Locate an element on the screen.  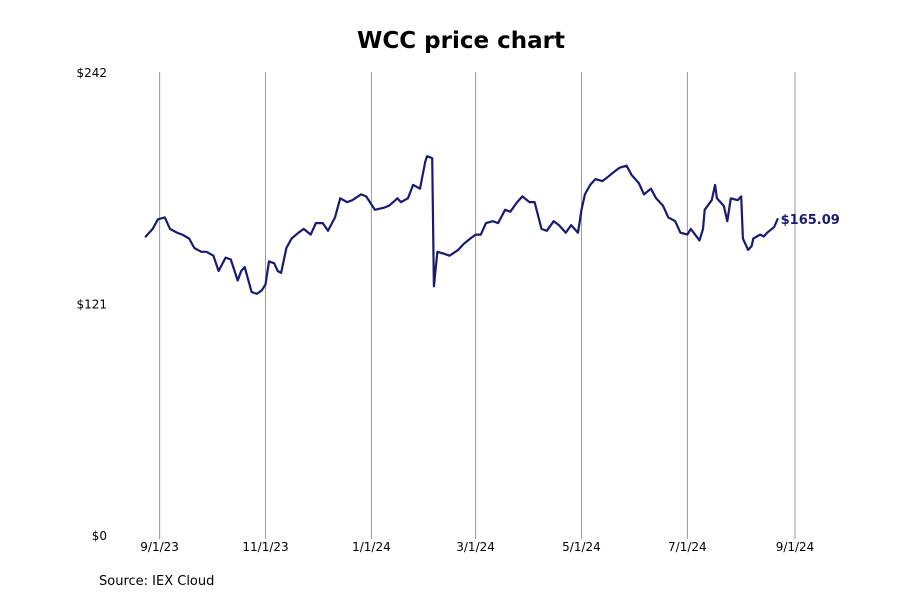
y-tick-label: $121 is located at coordinates (91, 305).